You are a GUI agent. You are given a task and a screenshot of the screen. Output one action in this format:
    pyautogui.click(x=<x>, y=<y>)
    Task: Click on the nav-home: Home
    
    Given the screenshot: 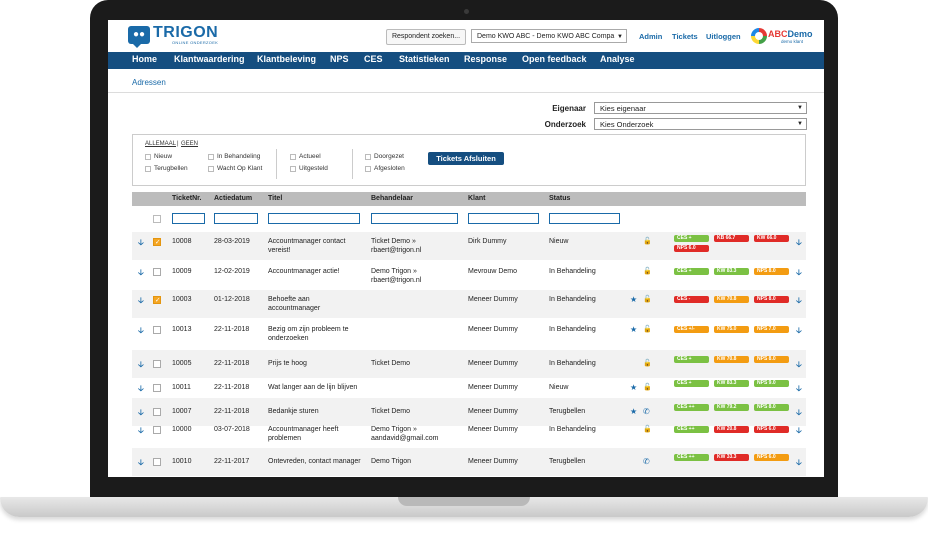 What is the action you would take?
    pyautogui.click(x=145, y=59)
    